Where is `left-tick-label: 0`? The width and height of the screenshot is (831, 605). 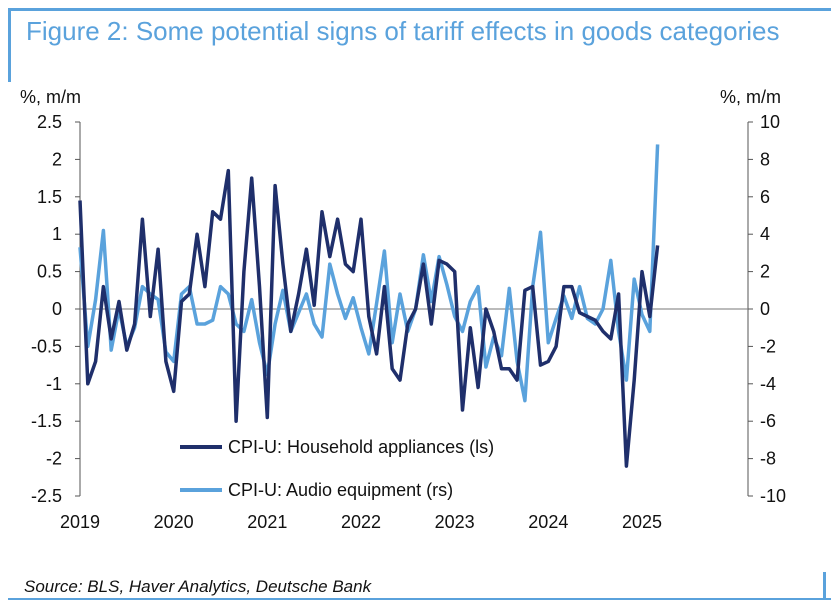
left-tick-label: 0 is located at coordinates (57, 309).